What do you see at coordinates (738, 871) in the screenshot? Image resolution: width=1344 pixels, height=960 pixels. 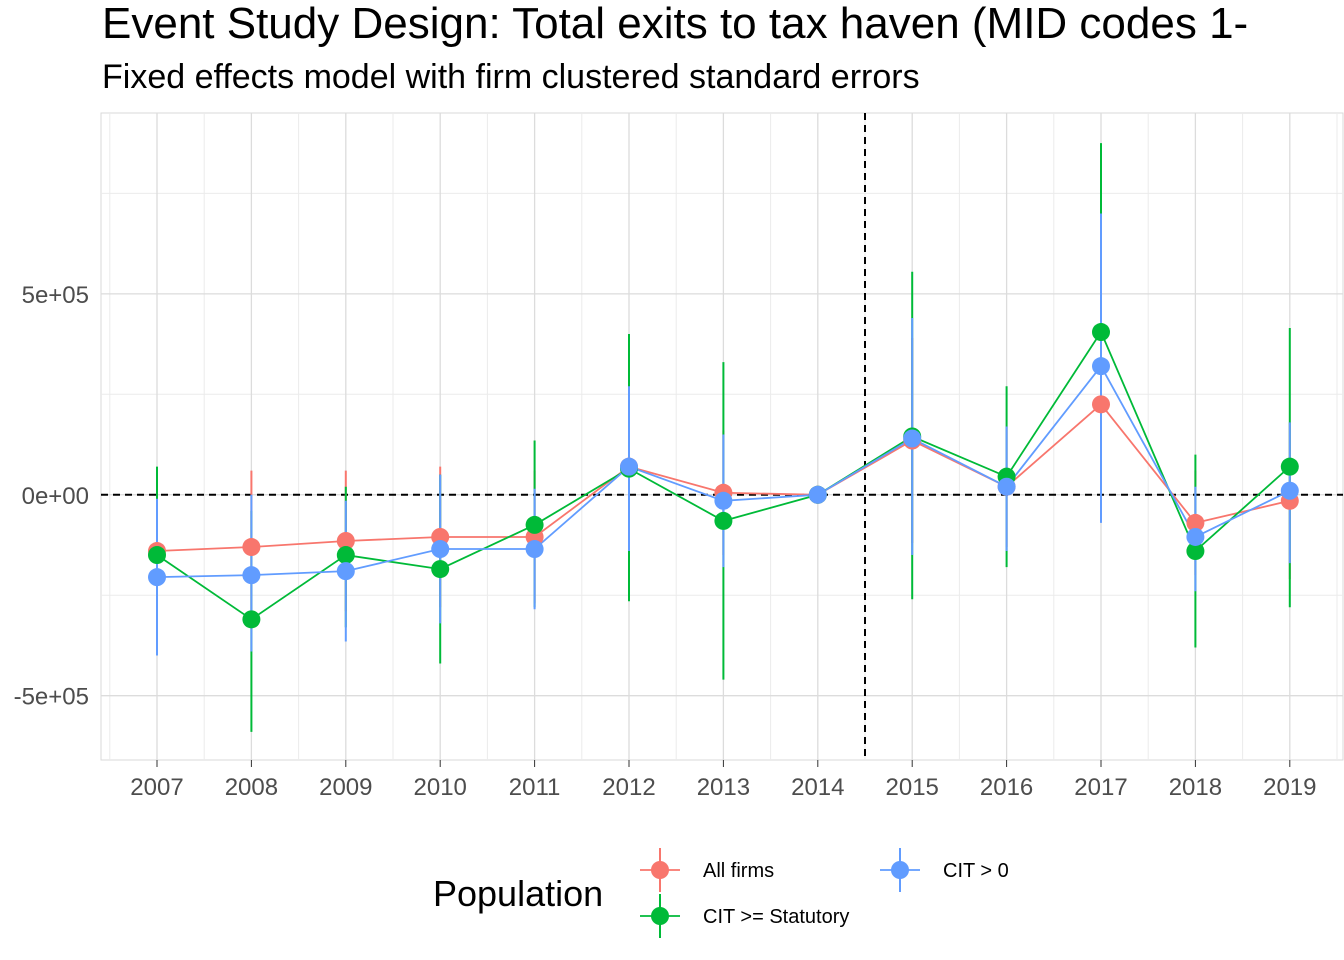 I see `legend-label: All firms` at bounding box center [738, 871].